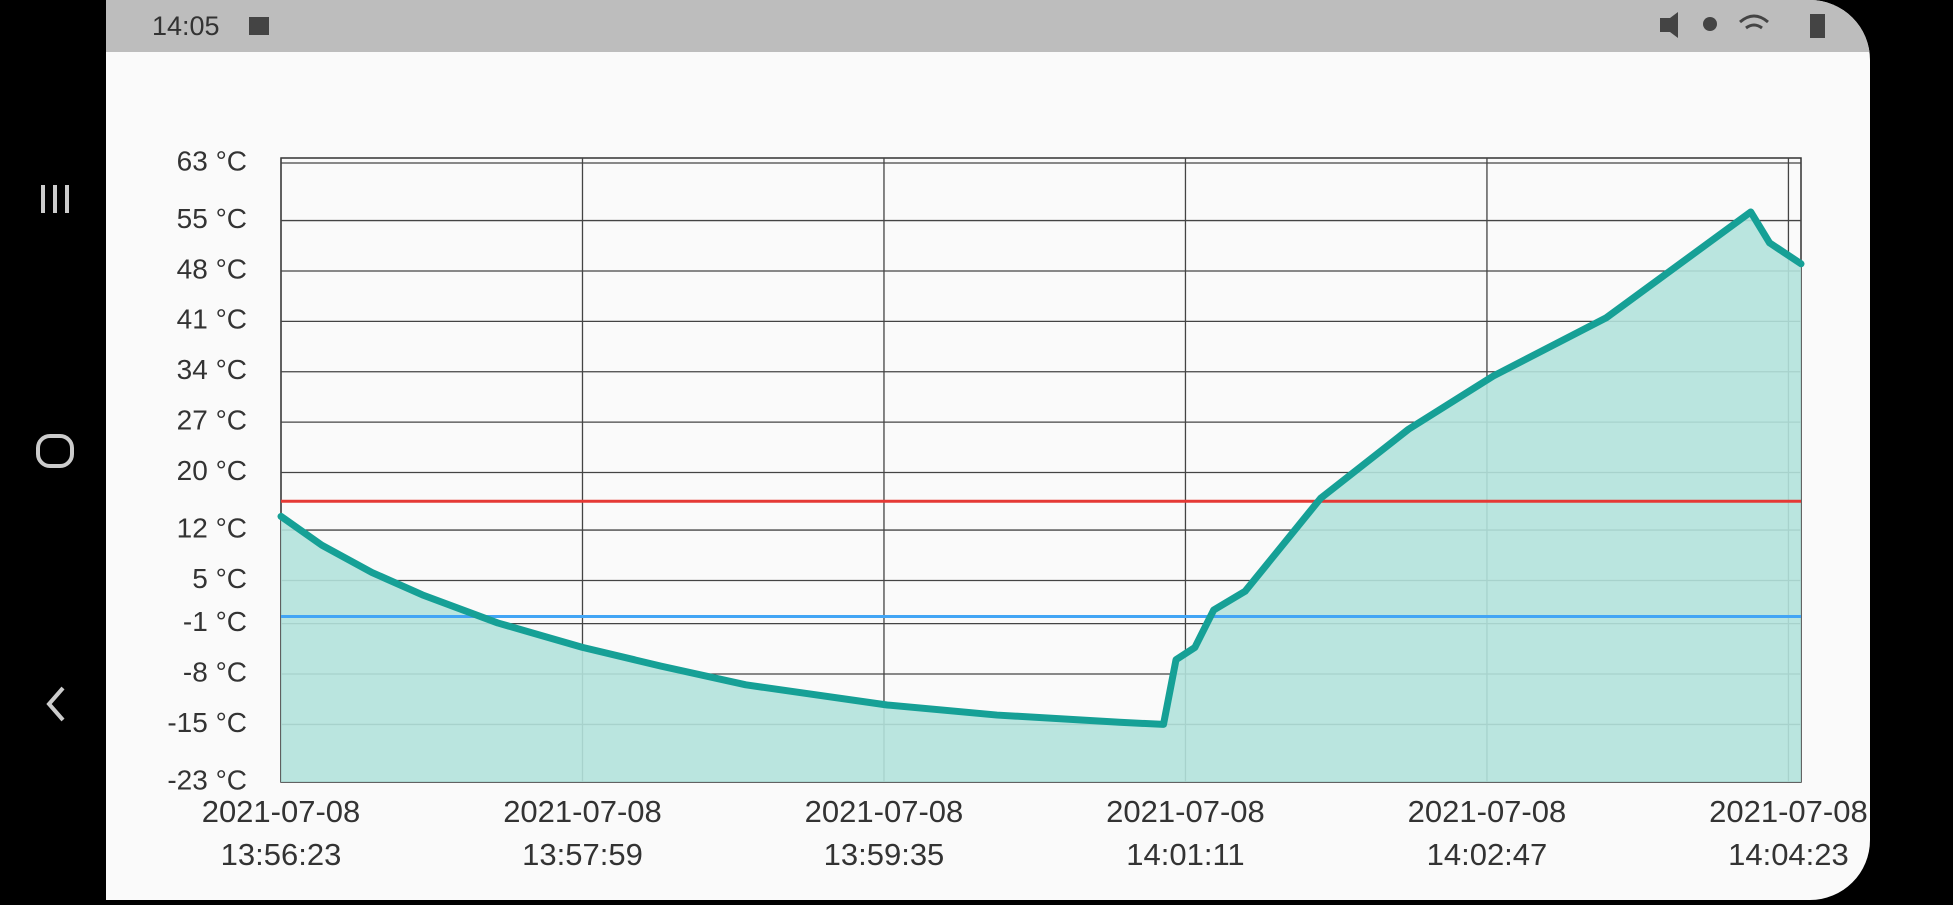  Describe the element at coordinates (1817, 26) in the screenshot. I see `battery-icon` at that location.